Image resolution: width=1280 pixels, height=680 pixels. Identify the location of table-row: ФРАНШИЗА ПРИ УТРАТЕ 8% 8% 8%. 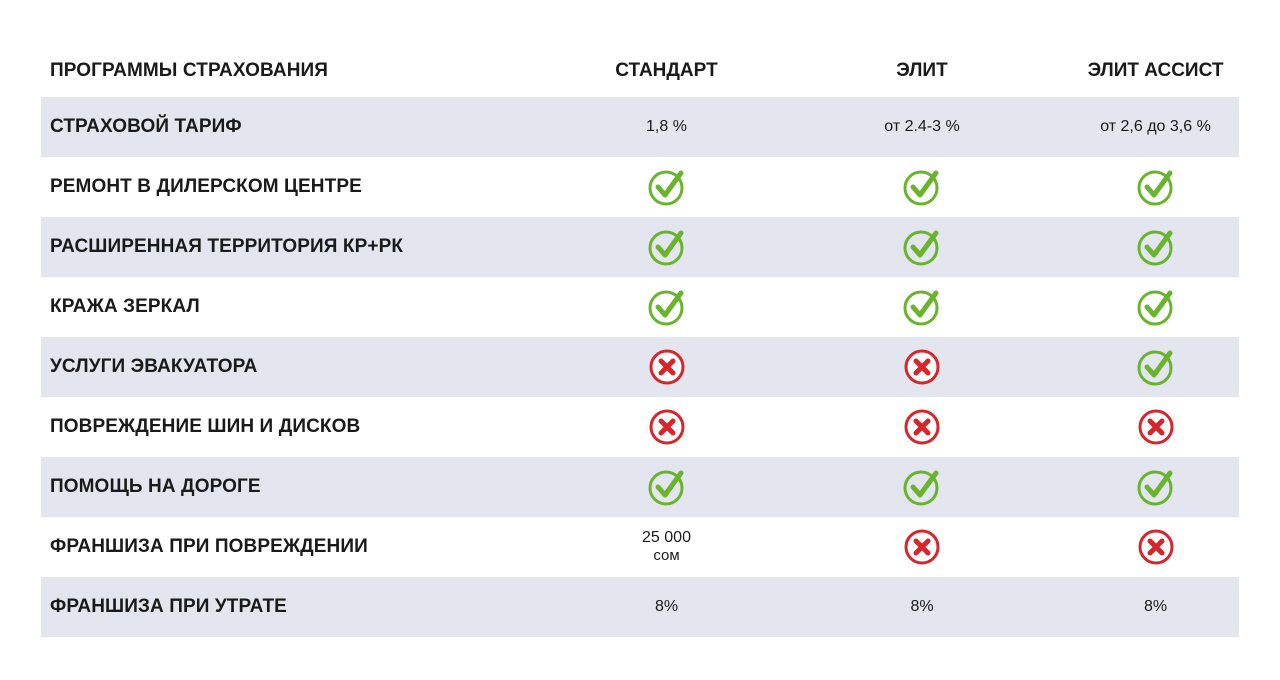
(640, 607).